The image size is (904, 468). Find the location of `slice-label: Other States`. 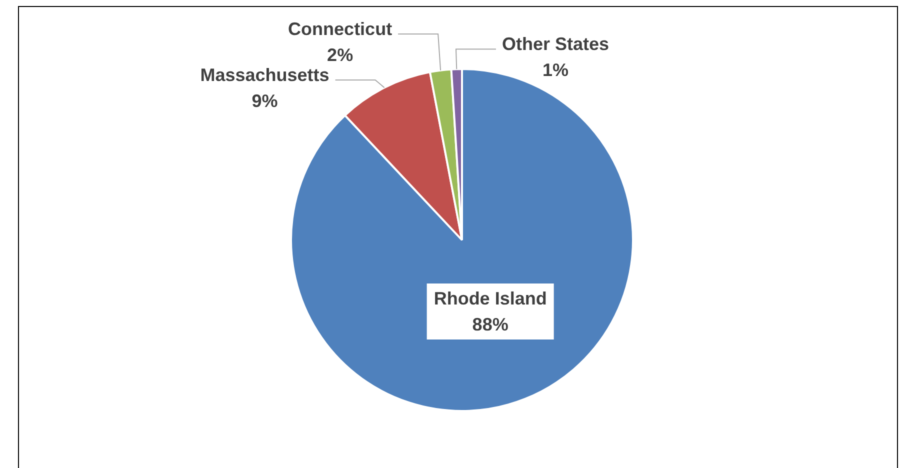

slice-label: Other States is located at coordinates (556, 44).